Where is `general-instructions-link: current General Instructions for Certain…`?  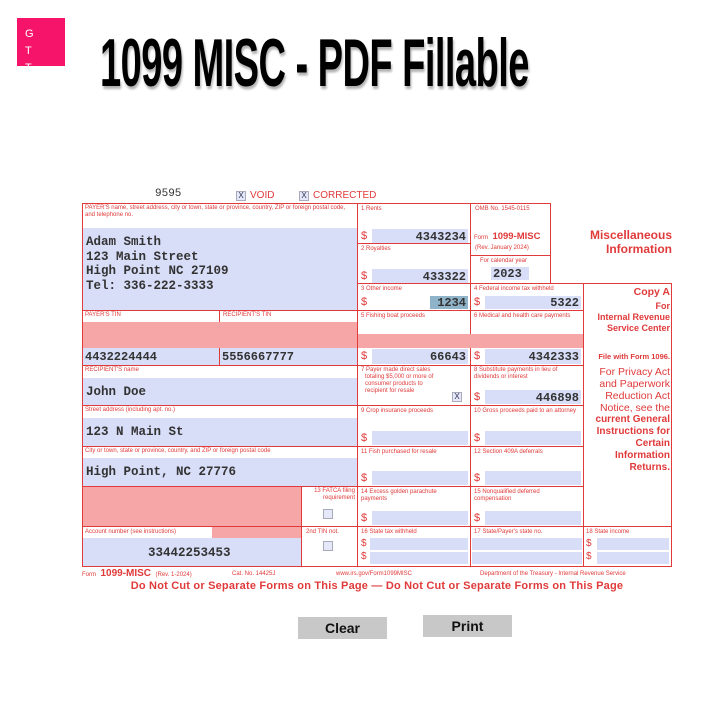
general-instructions-link: current General Instructions for Certain… is located at coordinates (632, 443).